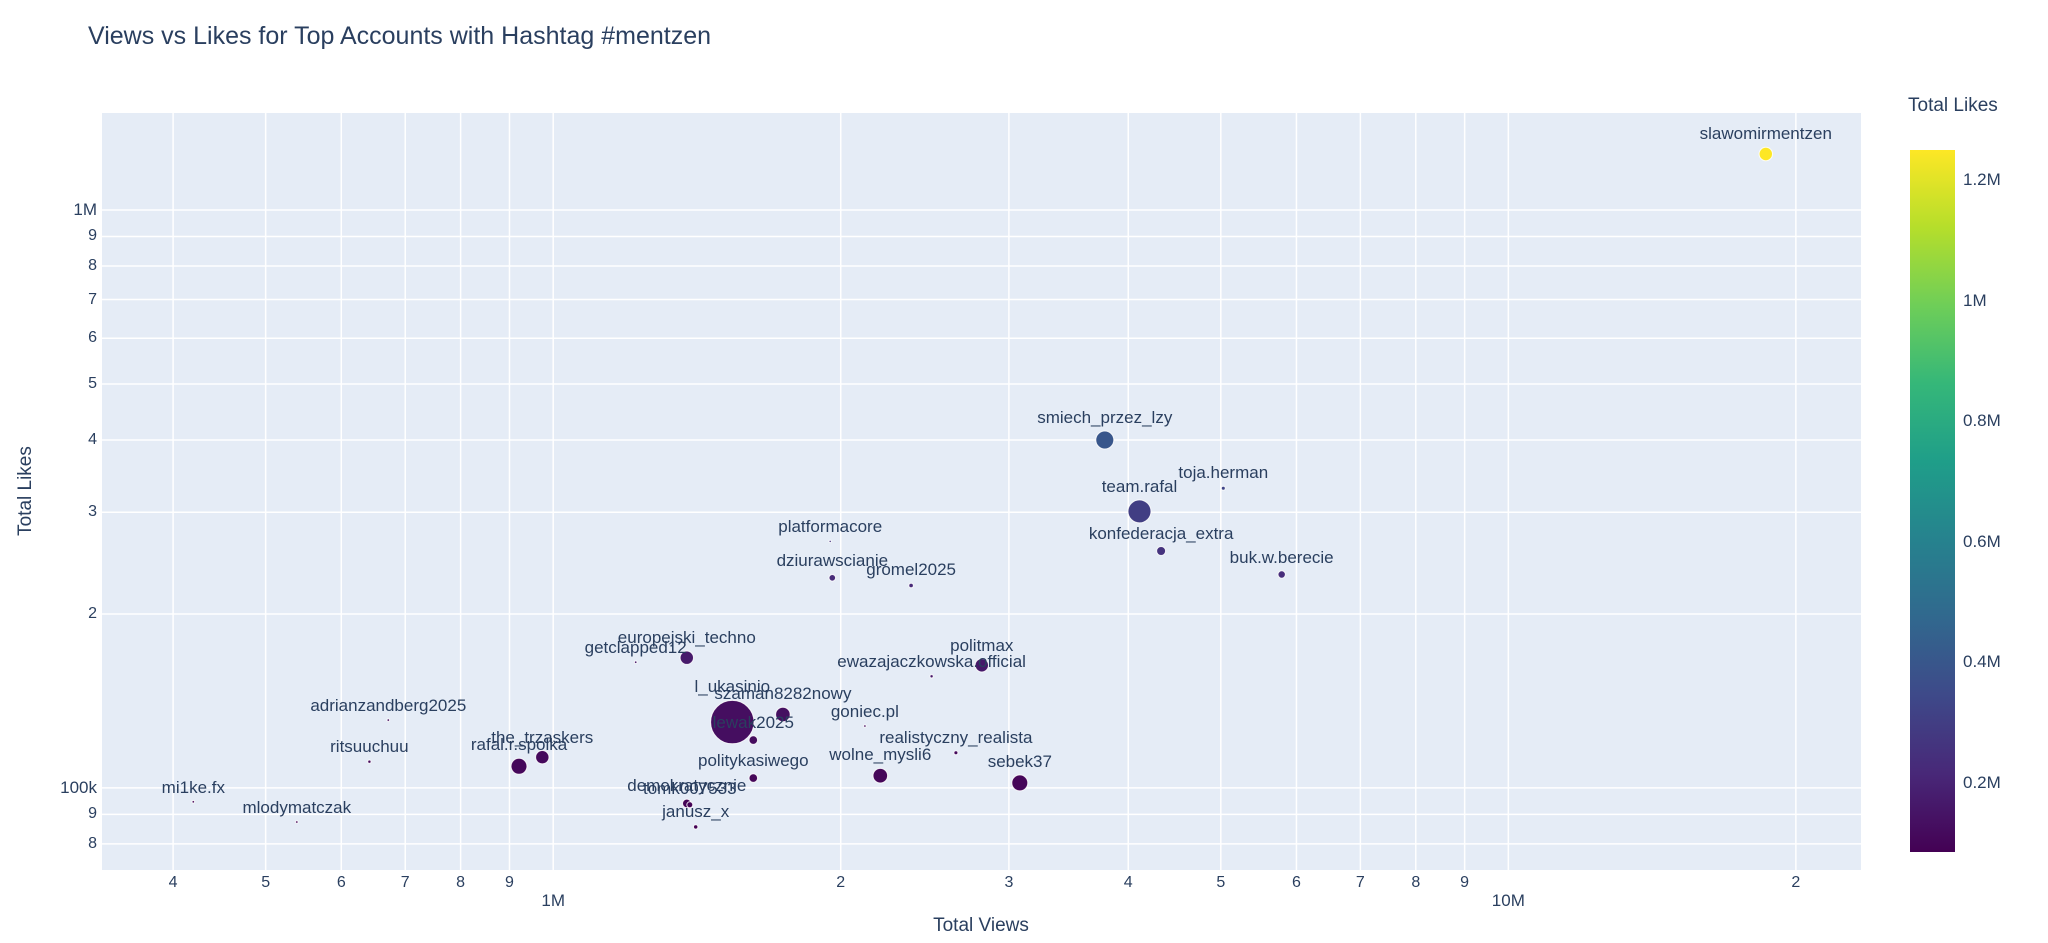 Image resolution: width=2048 pixels, height=943 pixels. I want to click on colorbar-gradient, so click(1932, 501).